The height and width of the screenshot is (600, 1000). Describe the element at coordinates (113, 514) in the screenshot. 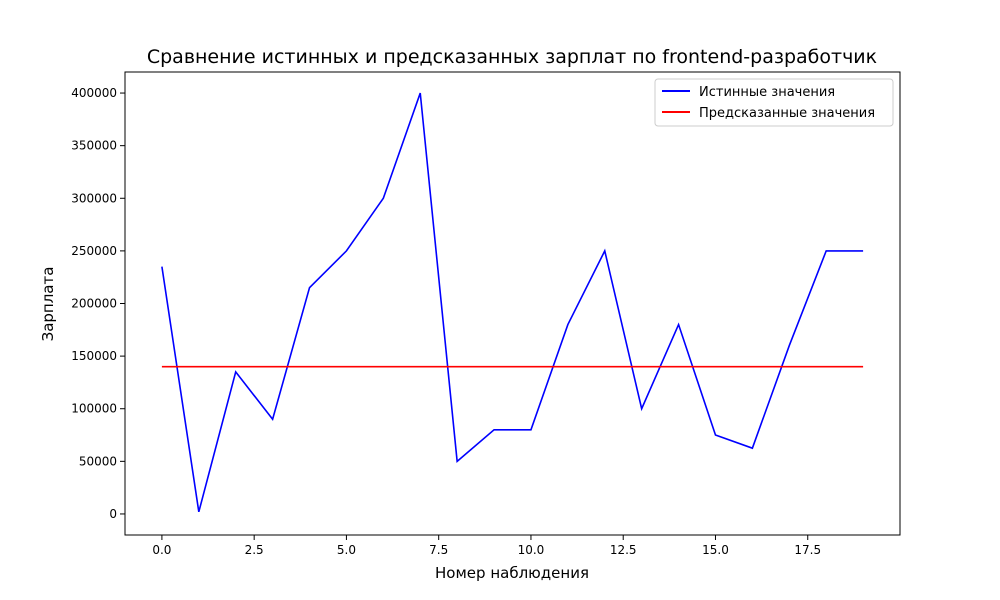

I see `y-tick-label: 0` at that location.